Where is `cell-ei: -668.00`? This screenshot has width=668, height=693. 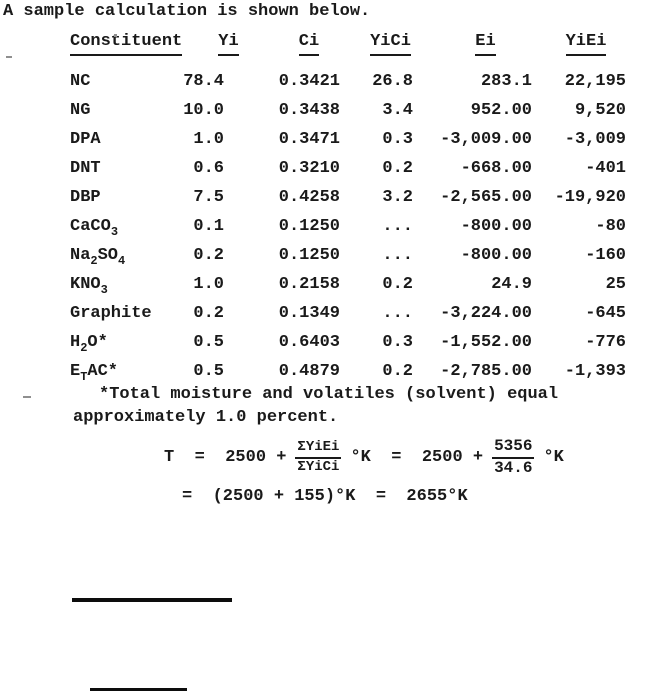
cell-ei: -668.00 is located at coordinates (496, 168).